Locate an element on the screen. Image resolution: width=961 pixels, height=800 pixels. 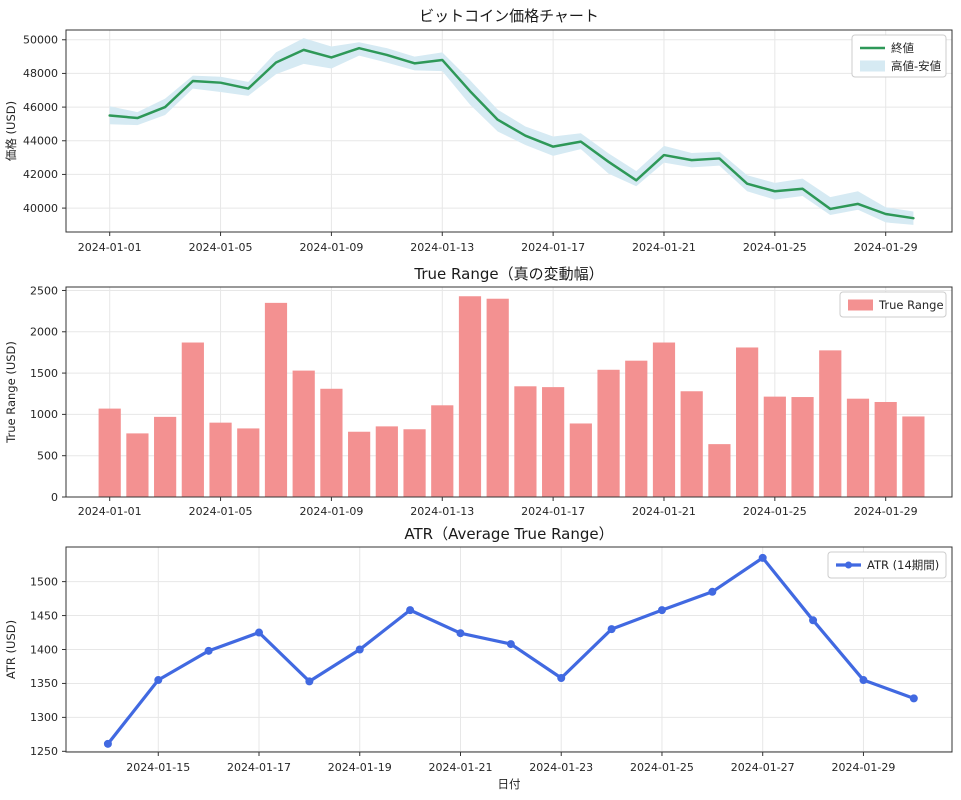
legend-label: ATR (14期間) is located at coordinates (903, 565).